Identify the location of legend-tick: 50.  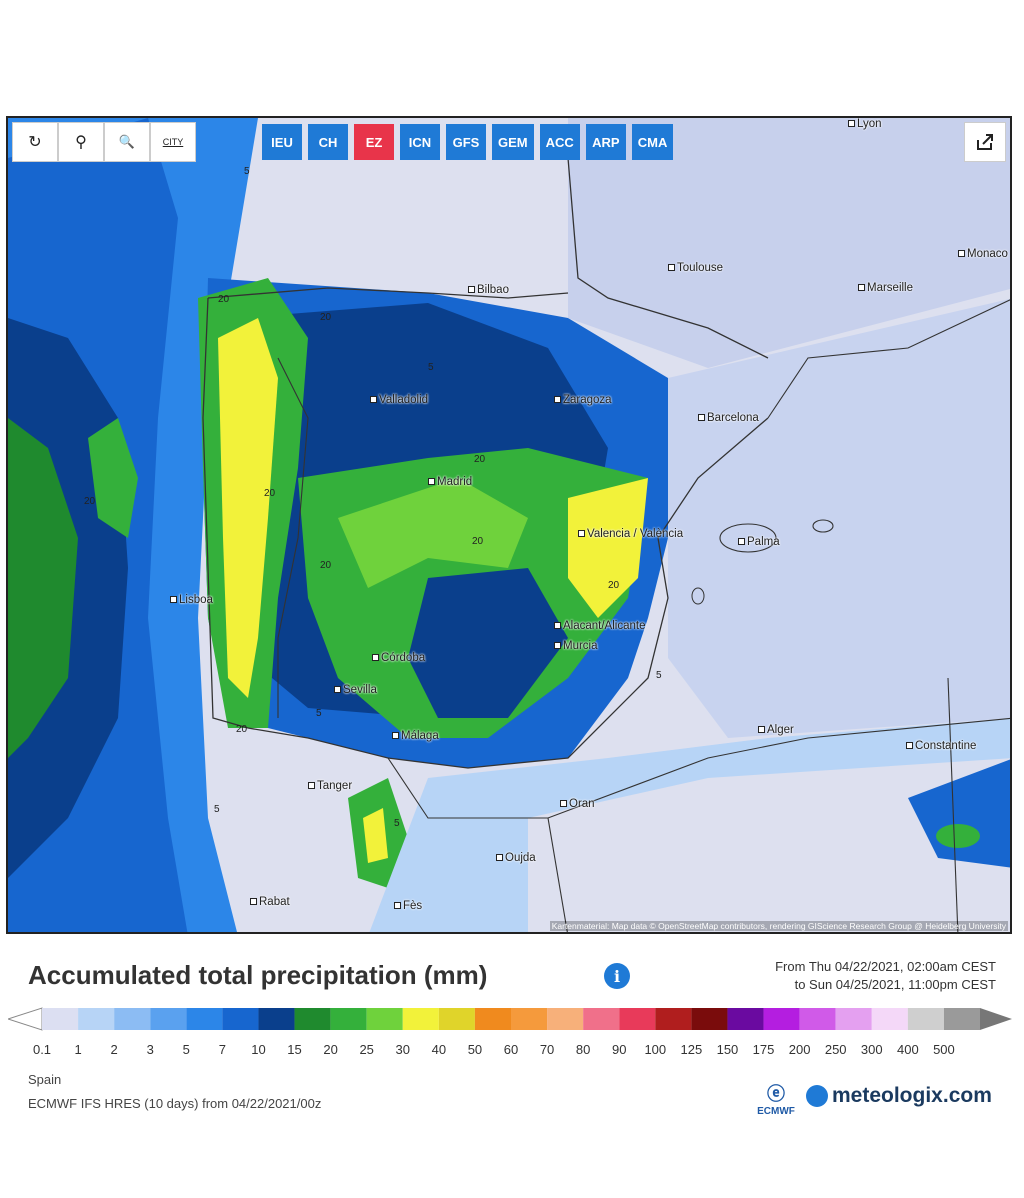
(475, 1049).